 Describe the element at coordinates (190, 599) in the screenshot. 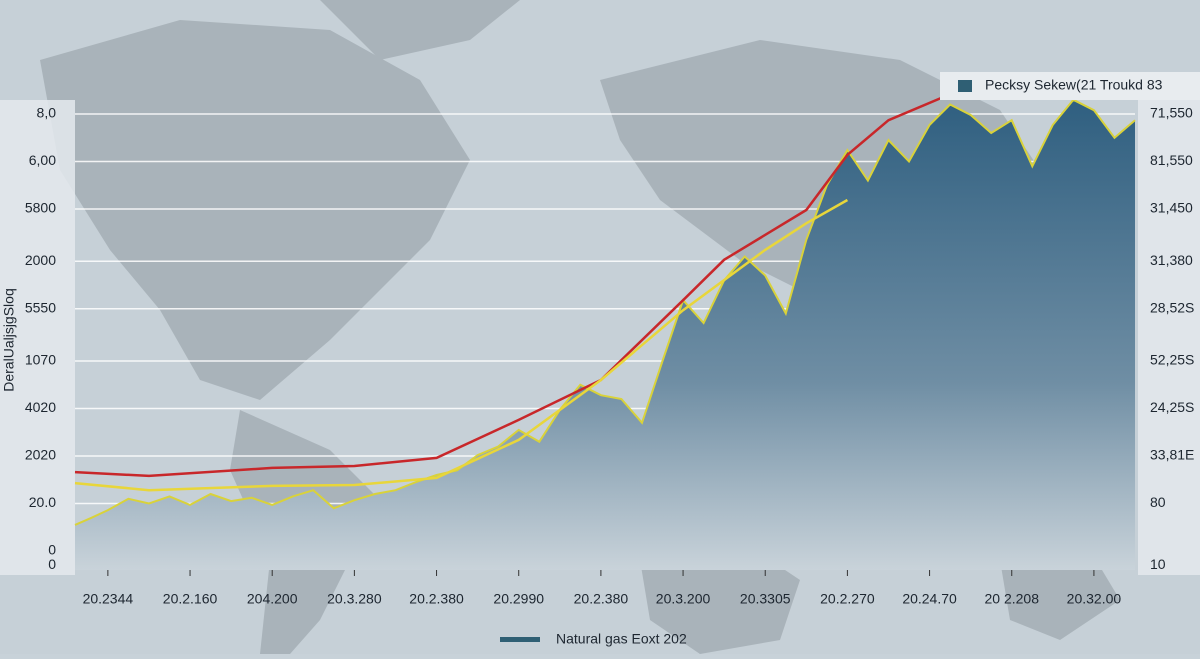

I see `x-tick-label: 20.2.160` at that location.